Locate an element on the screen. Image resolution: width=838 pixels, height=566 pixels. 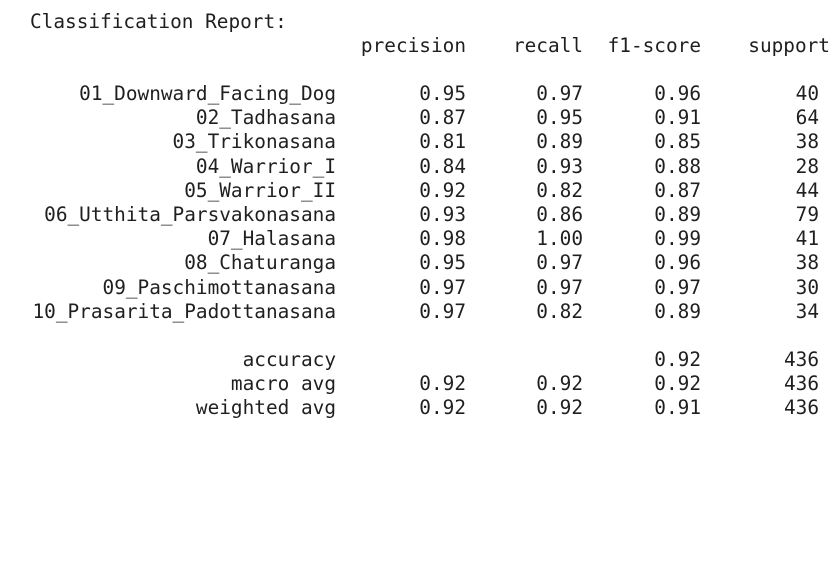
class-label: 09_Paschimottanasana is located at coordinates (219, 287).